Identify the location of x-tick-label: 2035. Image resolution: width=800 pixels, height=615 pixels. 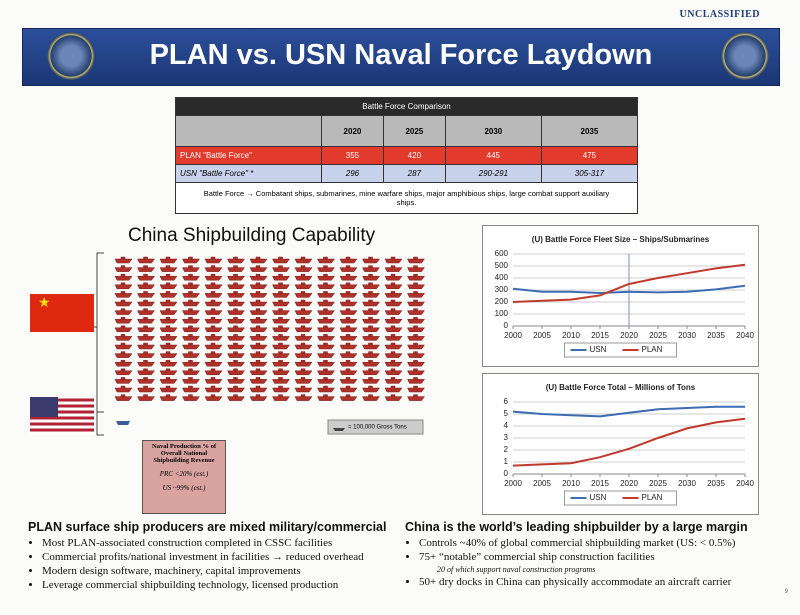
(716, 483).